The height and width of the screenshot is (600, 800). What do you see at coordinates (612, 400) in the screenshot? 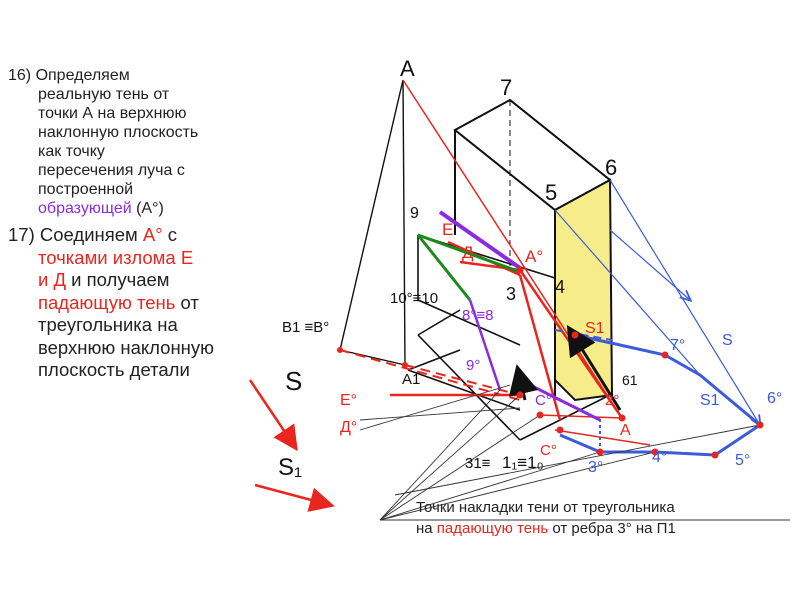
I see `label-2-deg: 2°` at bounding box center [612, 400].